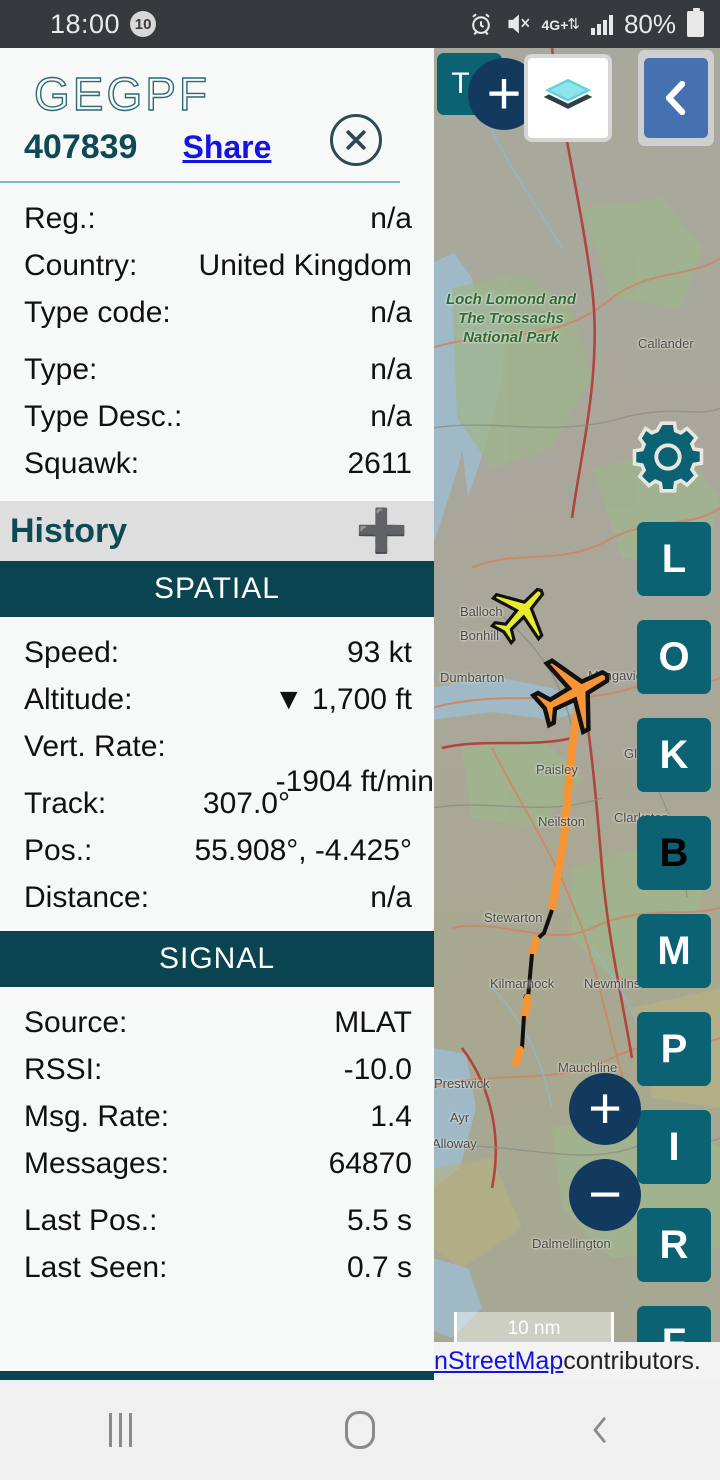  Describe the element at coordinates (504, 93) in the screenshot. I see `plus-icon: +` at that location.